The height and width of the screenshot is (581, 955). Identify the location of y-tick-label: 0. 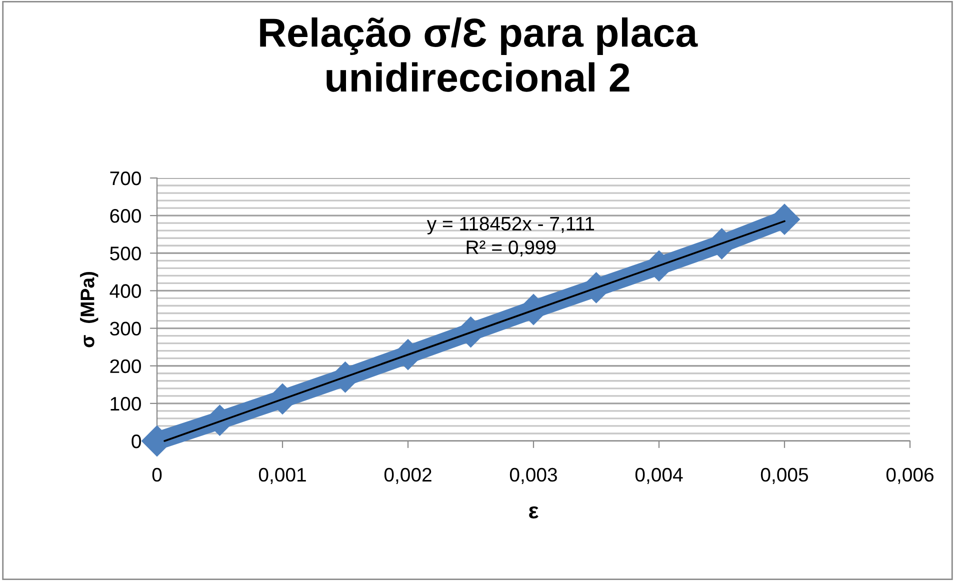
(136, 441).